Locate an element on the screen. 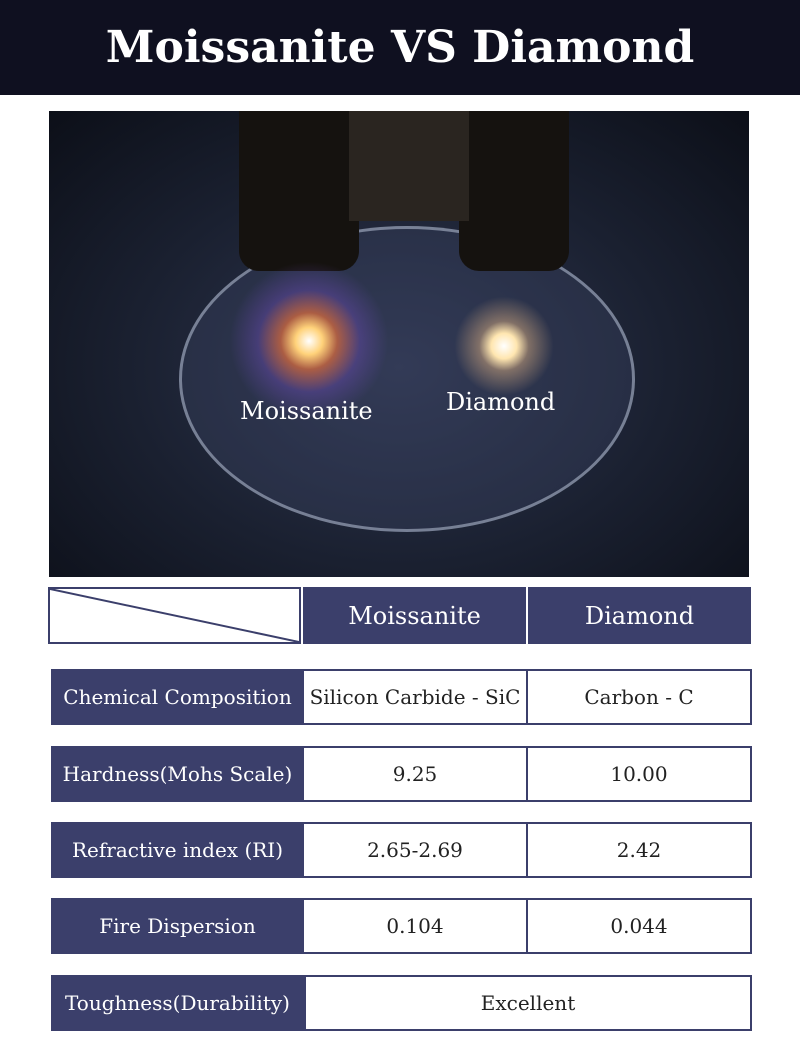  page-title: Moissanite VS Diamond is located at coordinates (400, 47).